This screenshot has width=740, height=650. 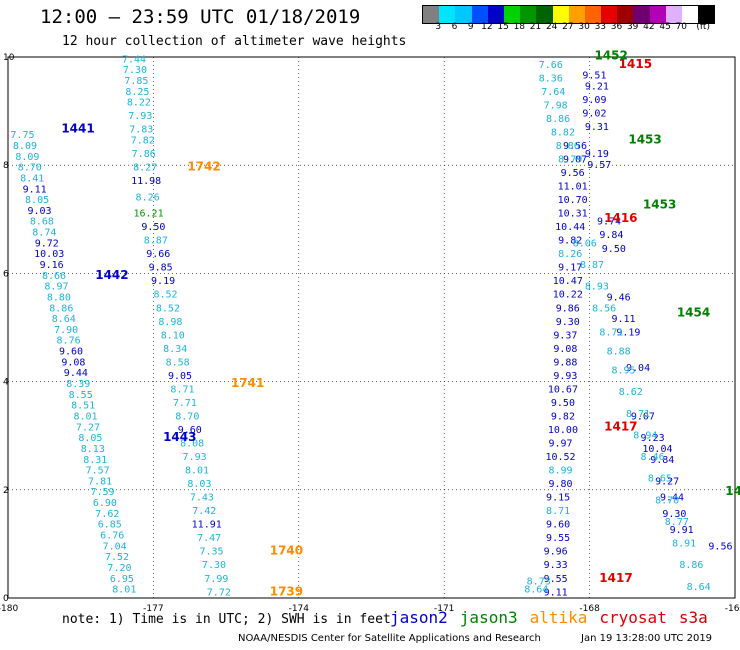 What do you see at coordinates (592, 265) in the screenshot?
I see `data-point-cryosat: 8.87` at bounding box center [592, 265].